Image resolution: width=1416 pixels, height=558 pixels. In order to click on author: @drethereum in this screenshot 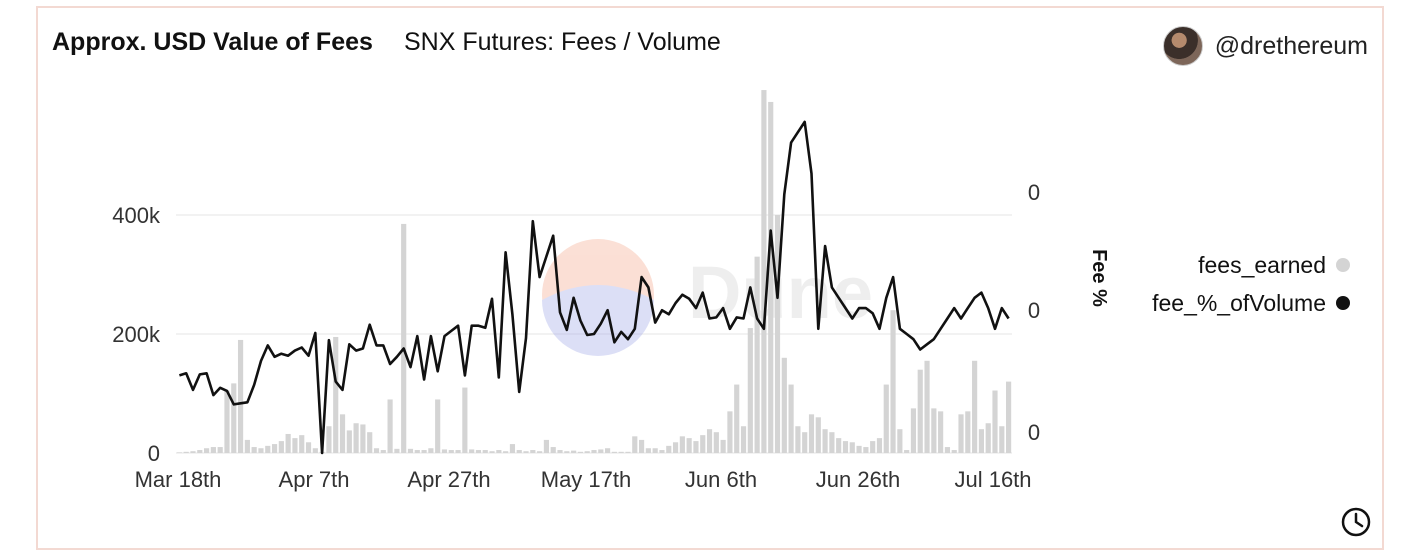, I will do `click(1265, 46)`.